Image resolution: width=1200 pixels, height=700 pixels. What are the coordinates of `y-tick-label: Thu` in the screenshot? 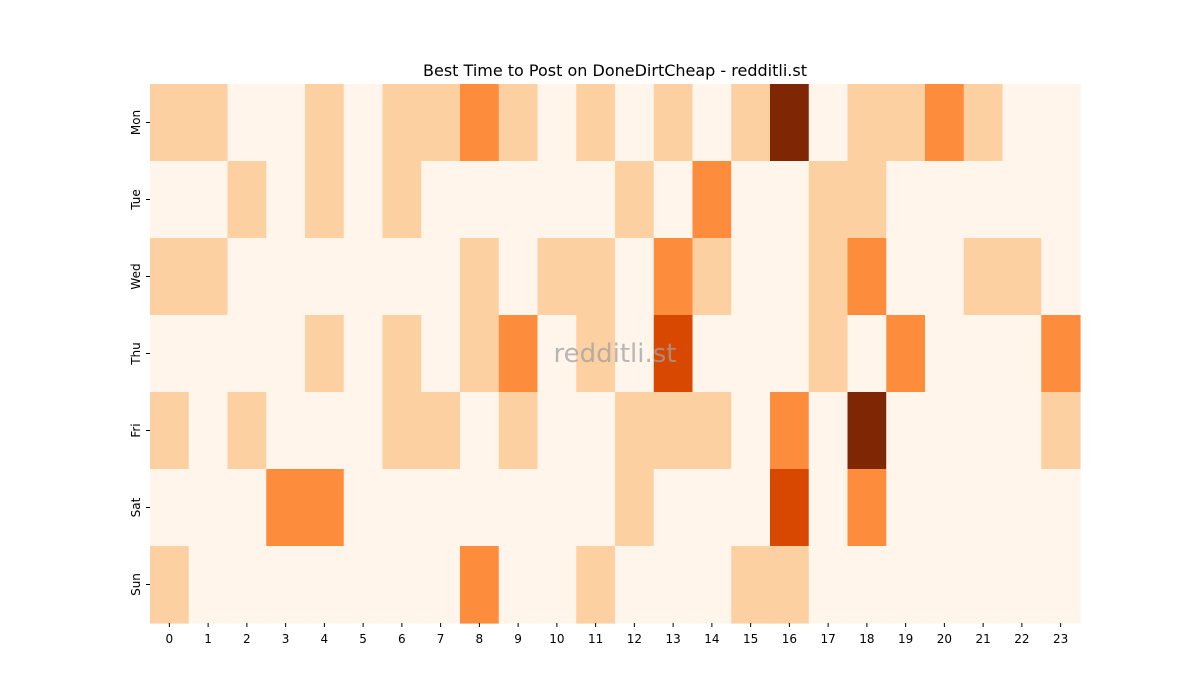 It's located at (136, 354).